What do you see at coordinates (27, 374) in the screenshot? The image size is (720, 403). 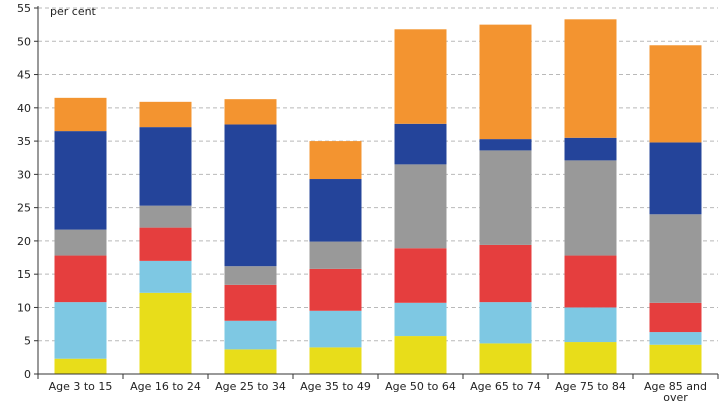 I see `y-tick-label: 0` at bounding box center [27, 374].